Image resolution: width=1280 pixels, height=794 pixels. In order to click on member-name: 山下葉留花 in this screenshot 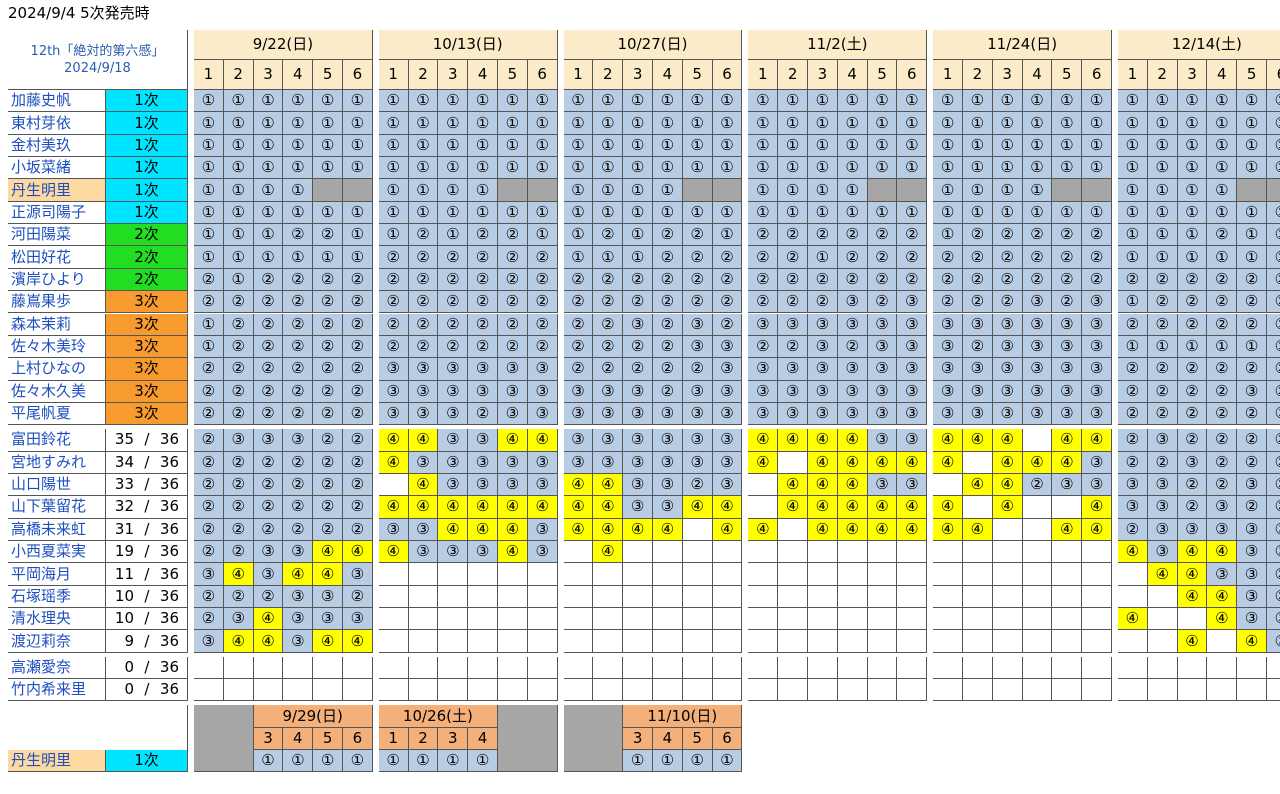, I will do `click(57, 507)`.